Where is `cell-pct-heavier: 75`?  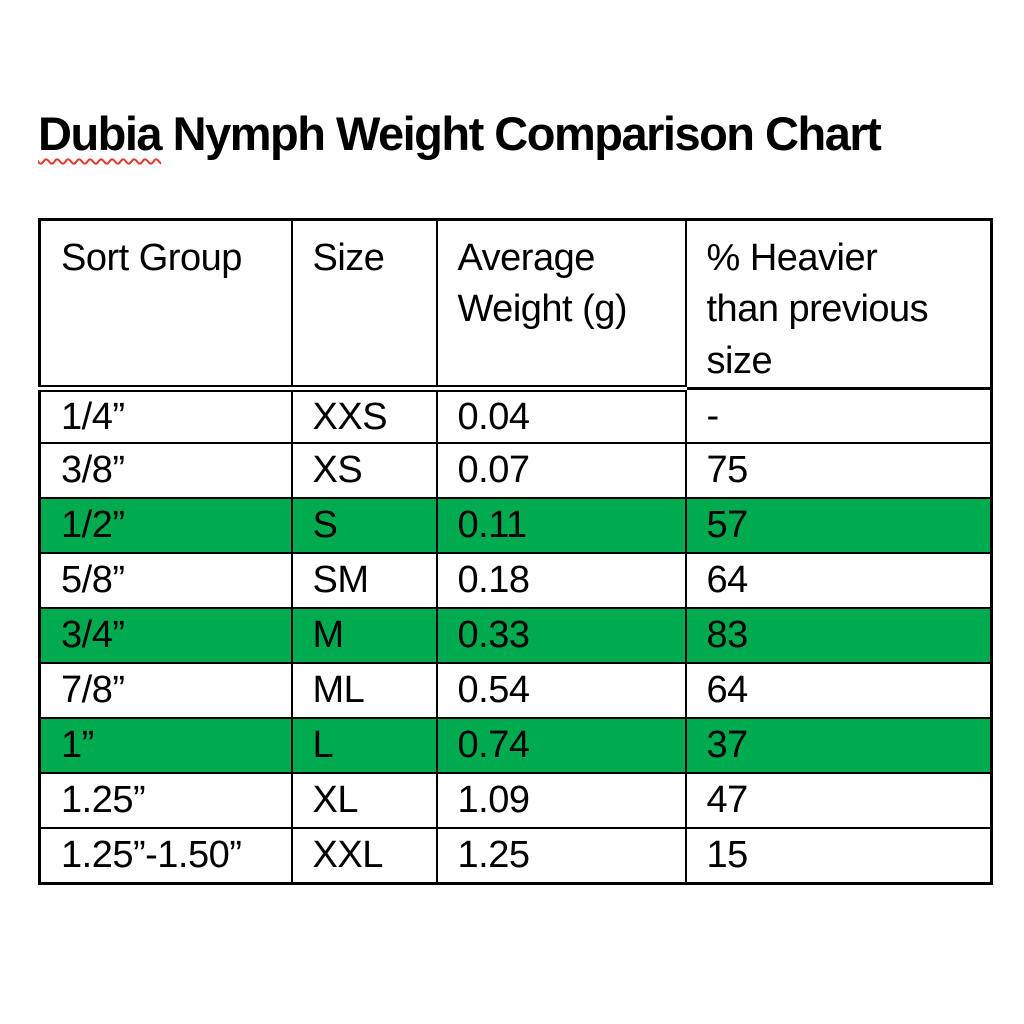 cell-pct-heavier: 75 is located at coordinates (838, 471).